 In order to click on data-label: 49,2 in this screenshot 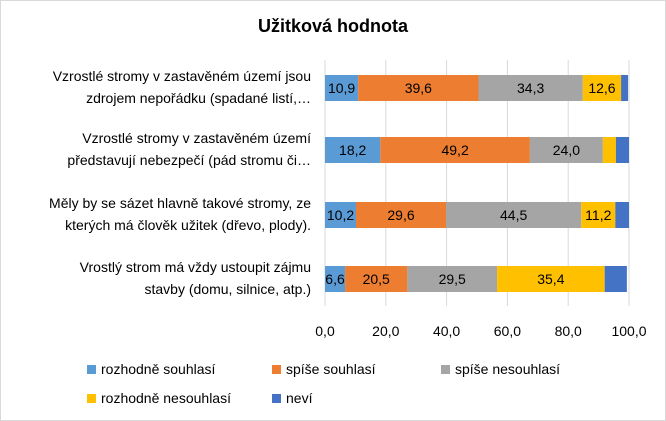, I will do `click(454, 150)`.